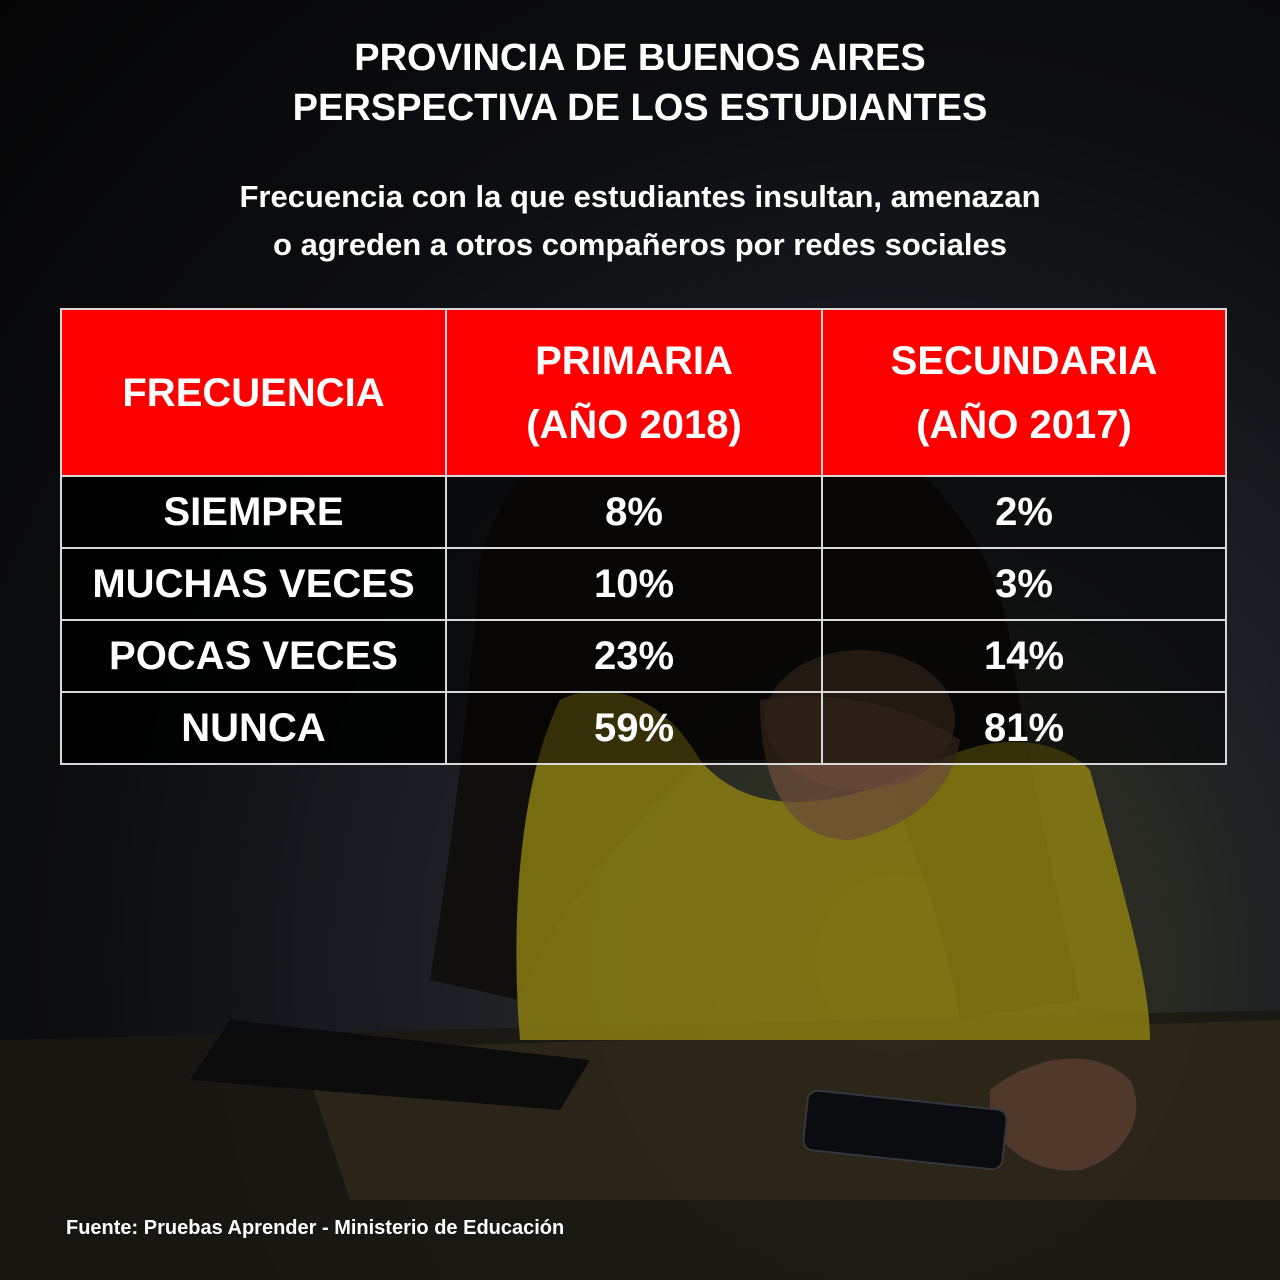  I want to click on header-frecuencia: FRECUENCIA, so click(253, 392).